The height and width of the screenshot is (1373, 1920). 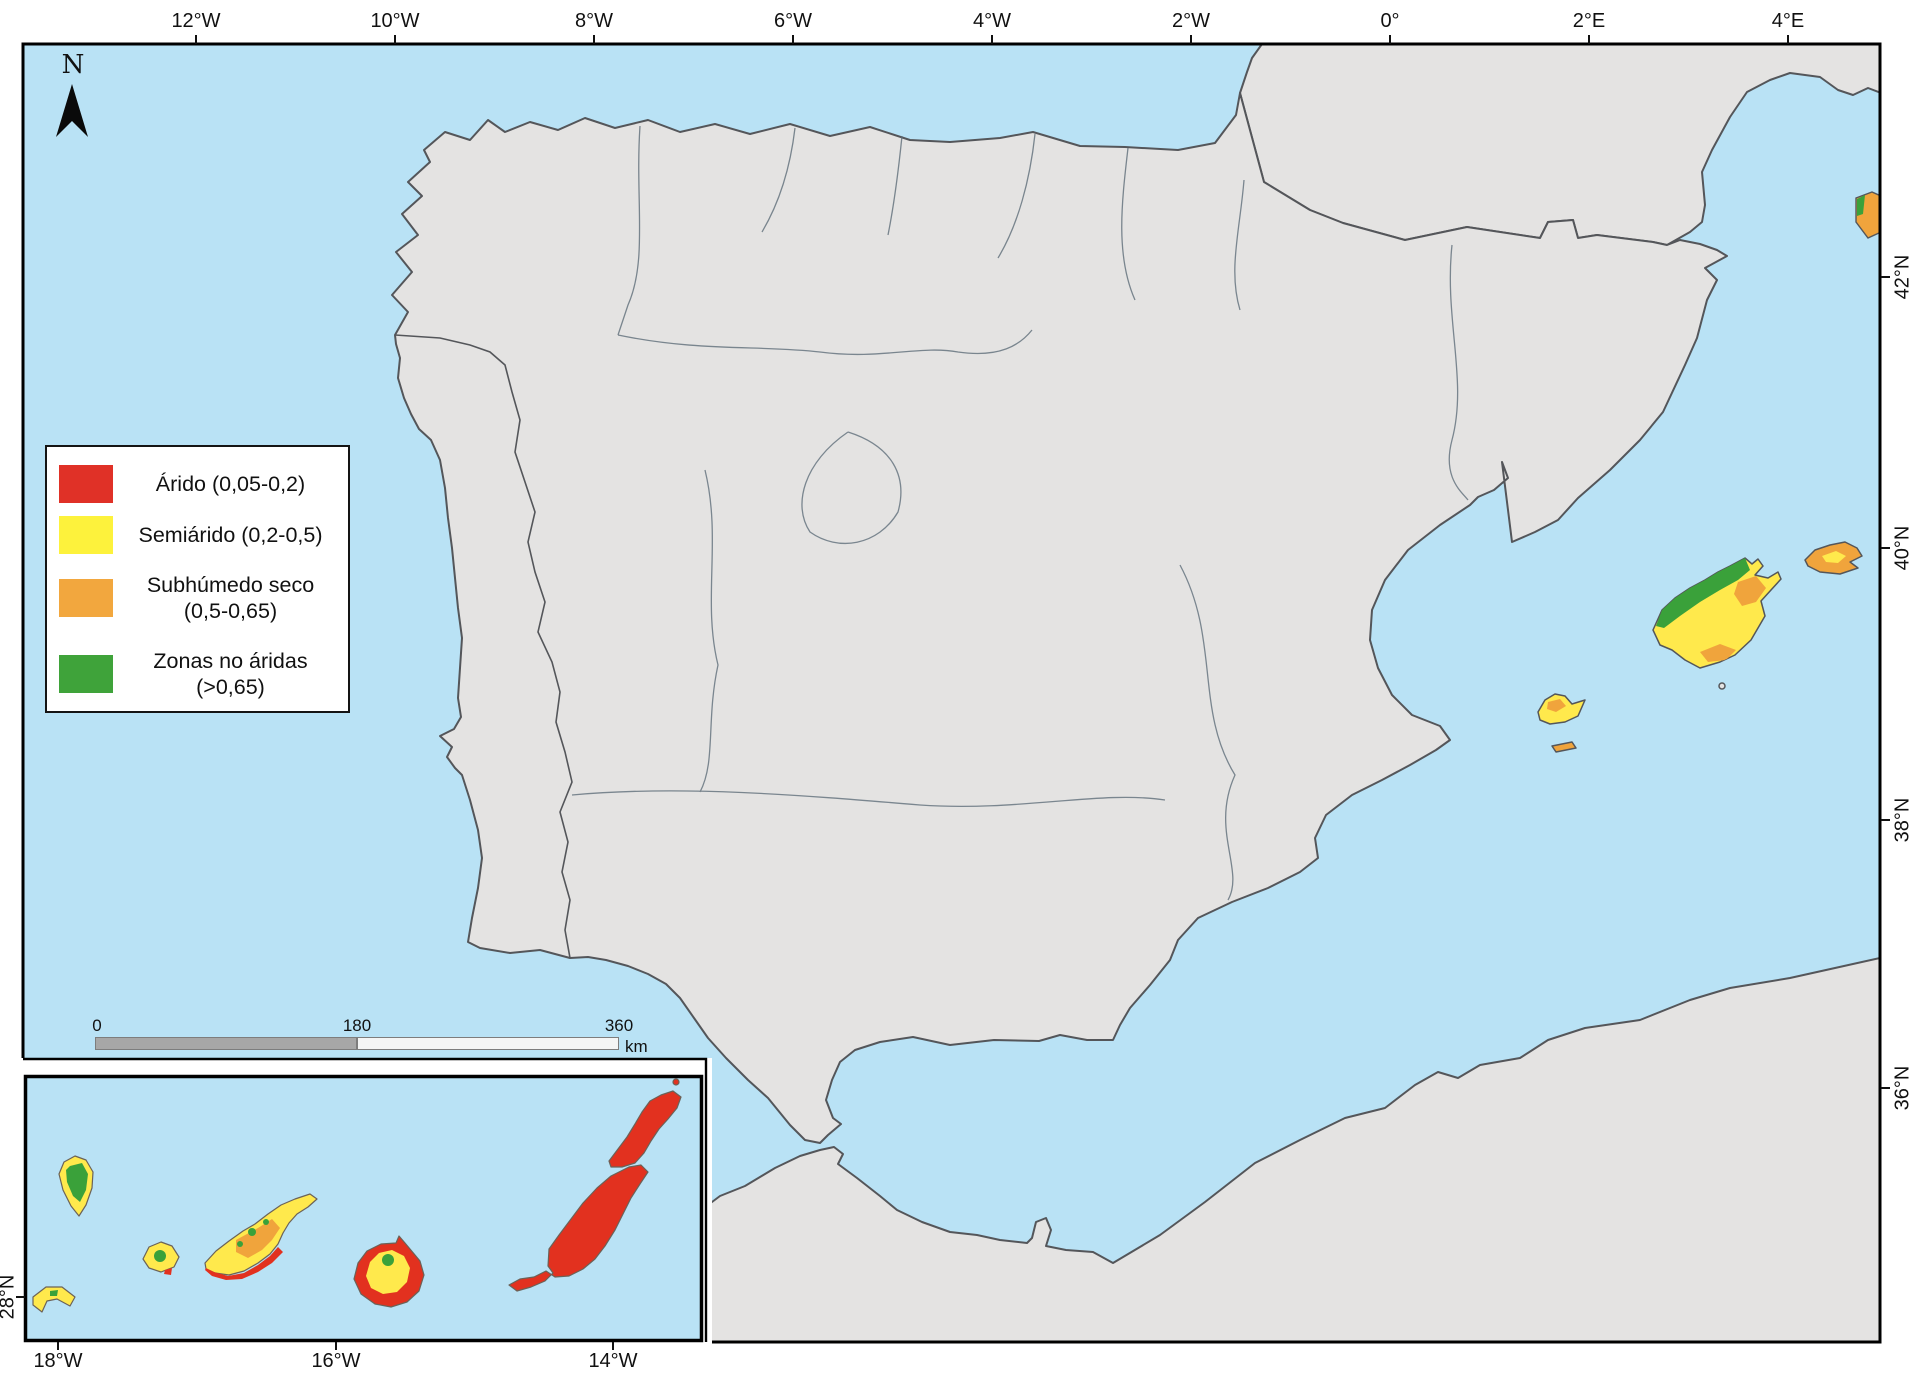 I want to click on legend-label-line2: (0,5-0,65), so click(x=230, y=611).